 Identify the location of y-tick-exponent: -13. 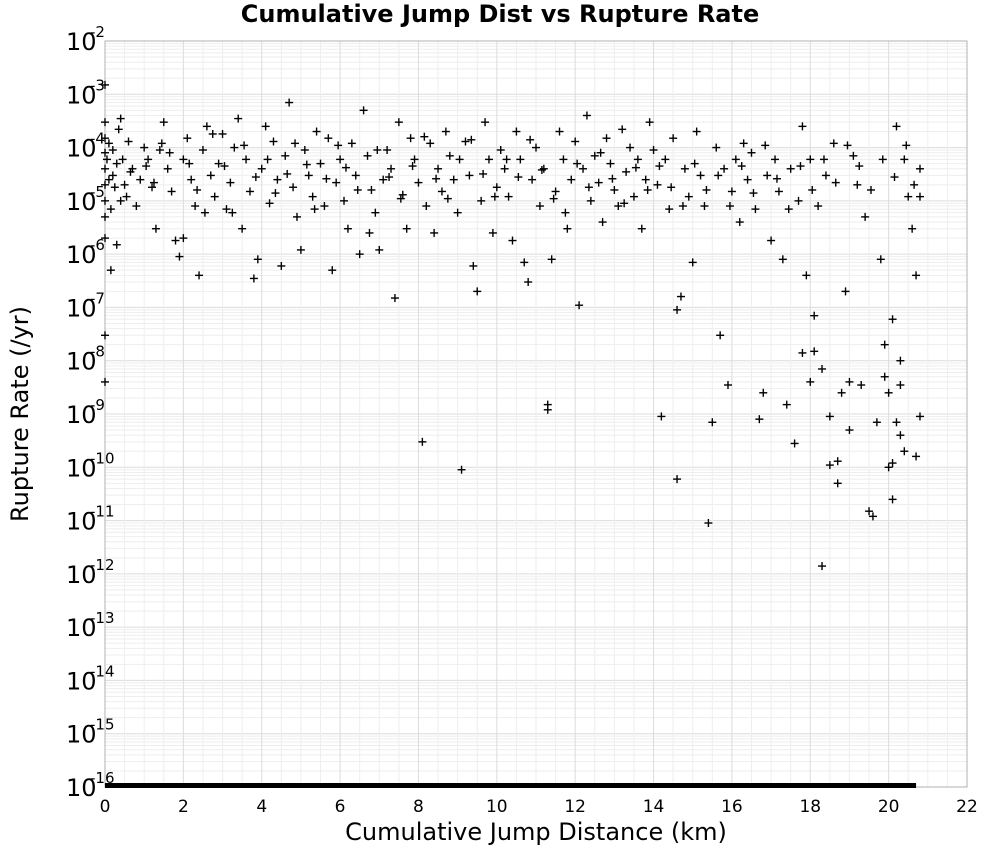
(102, 618).